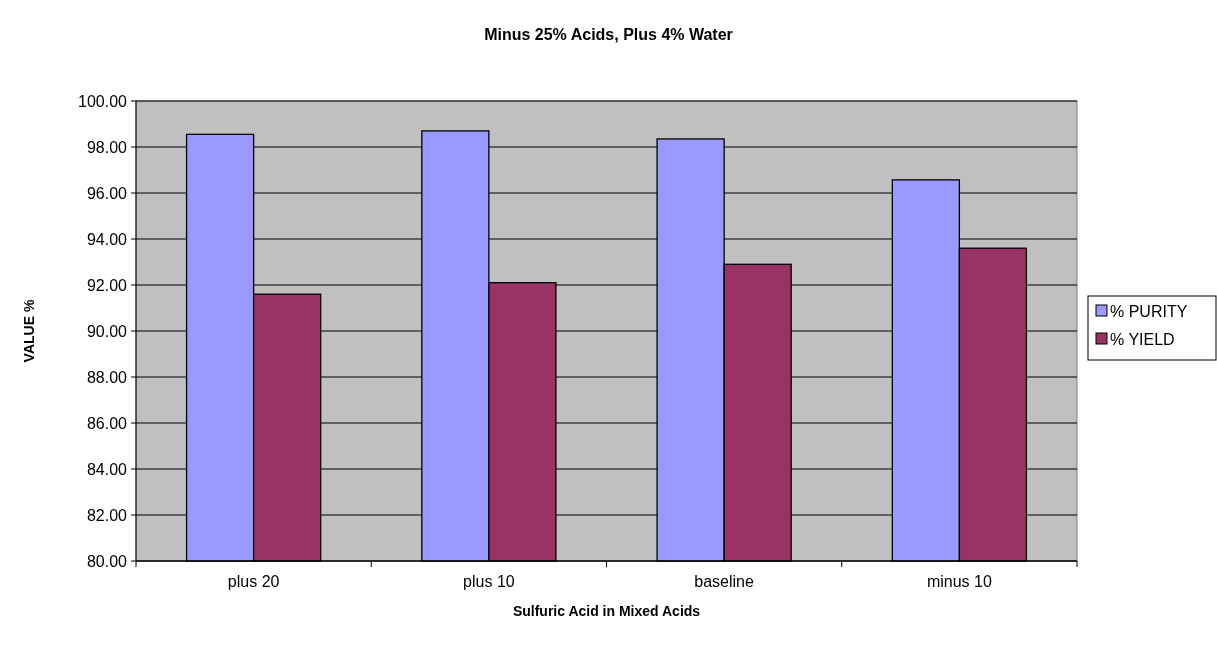 The width and height of the screenshot is (1217, 649). Describe the element at coordinates (103, 101) in the screenshot. I see `y-tick-label: 100.00` at that location.